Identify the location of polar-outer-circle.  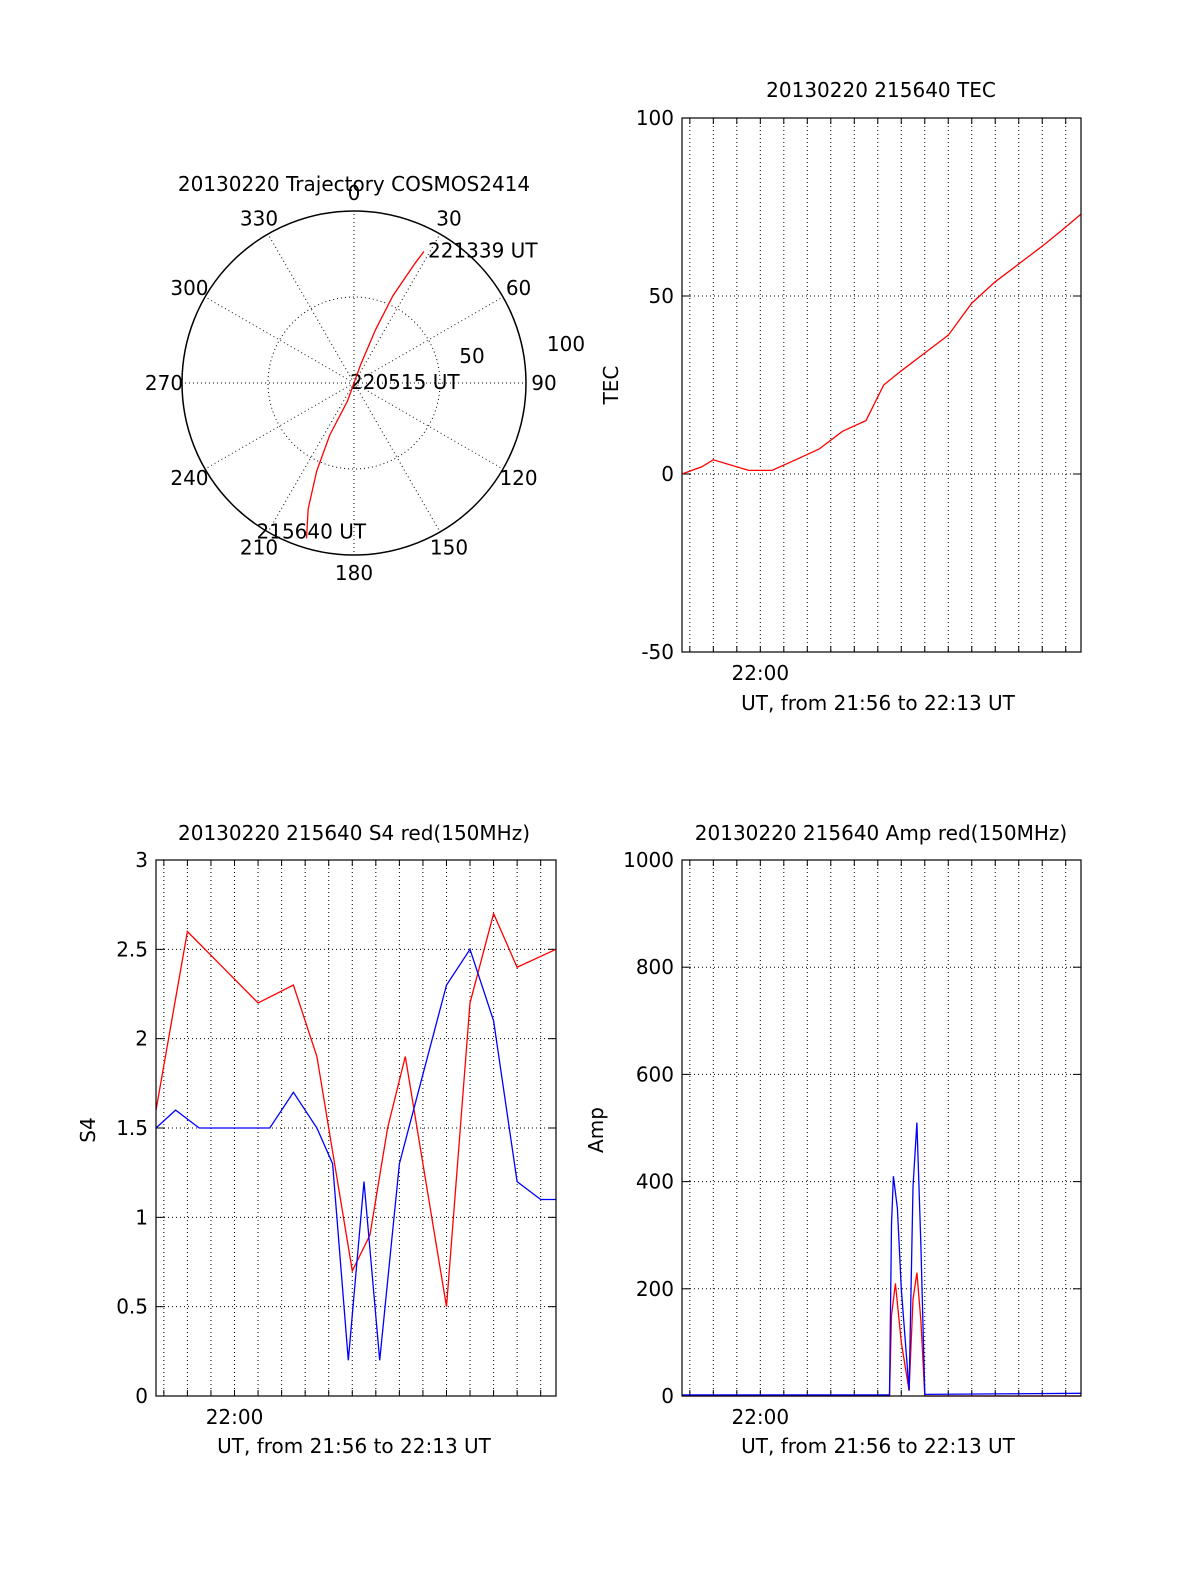
(354, 383).